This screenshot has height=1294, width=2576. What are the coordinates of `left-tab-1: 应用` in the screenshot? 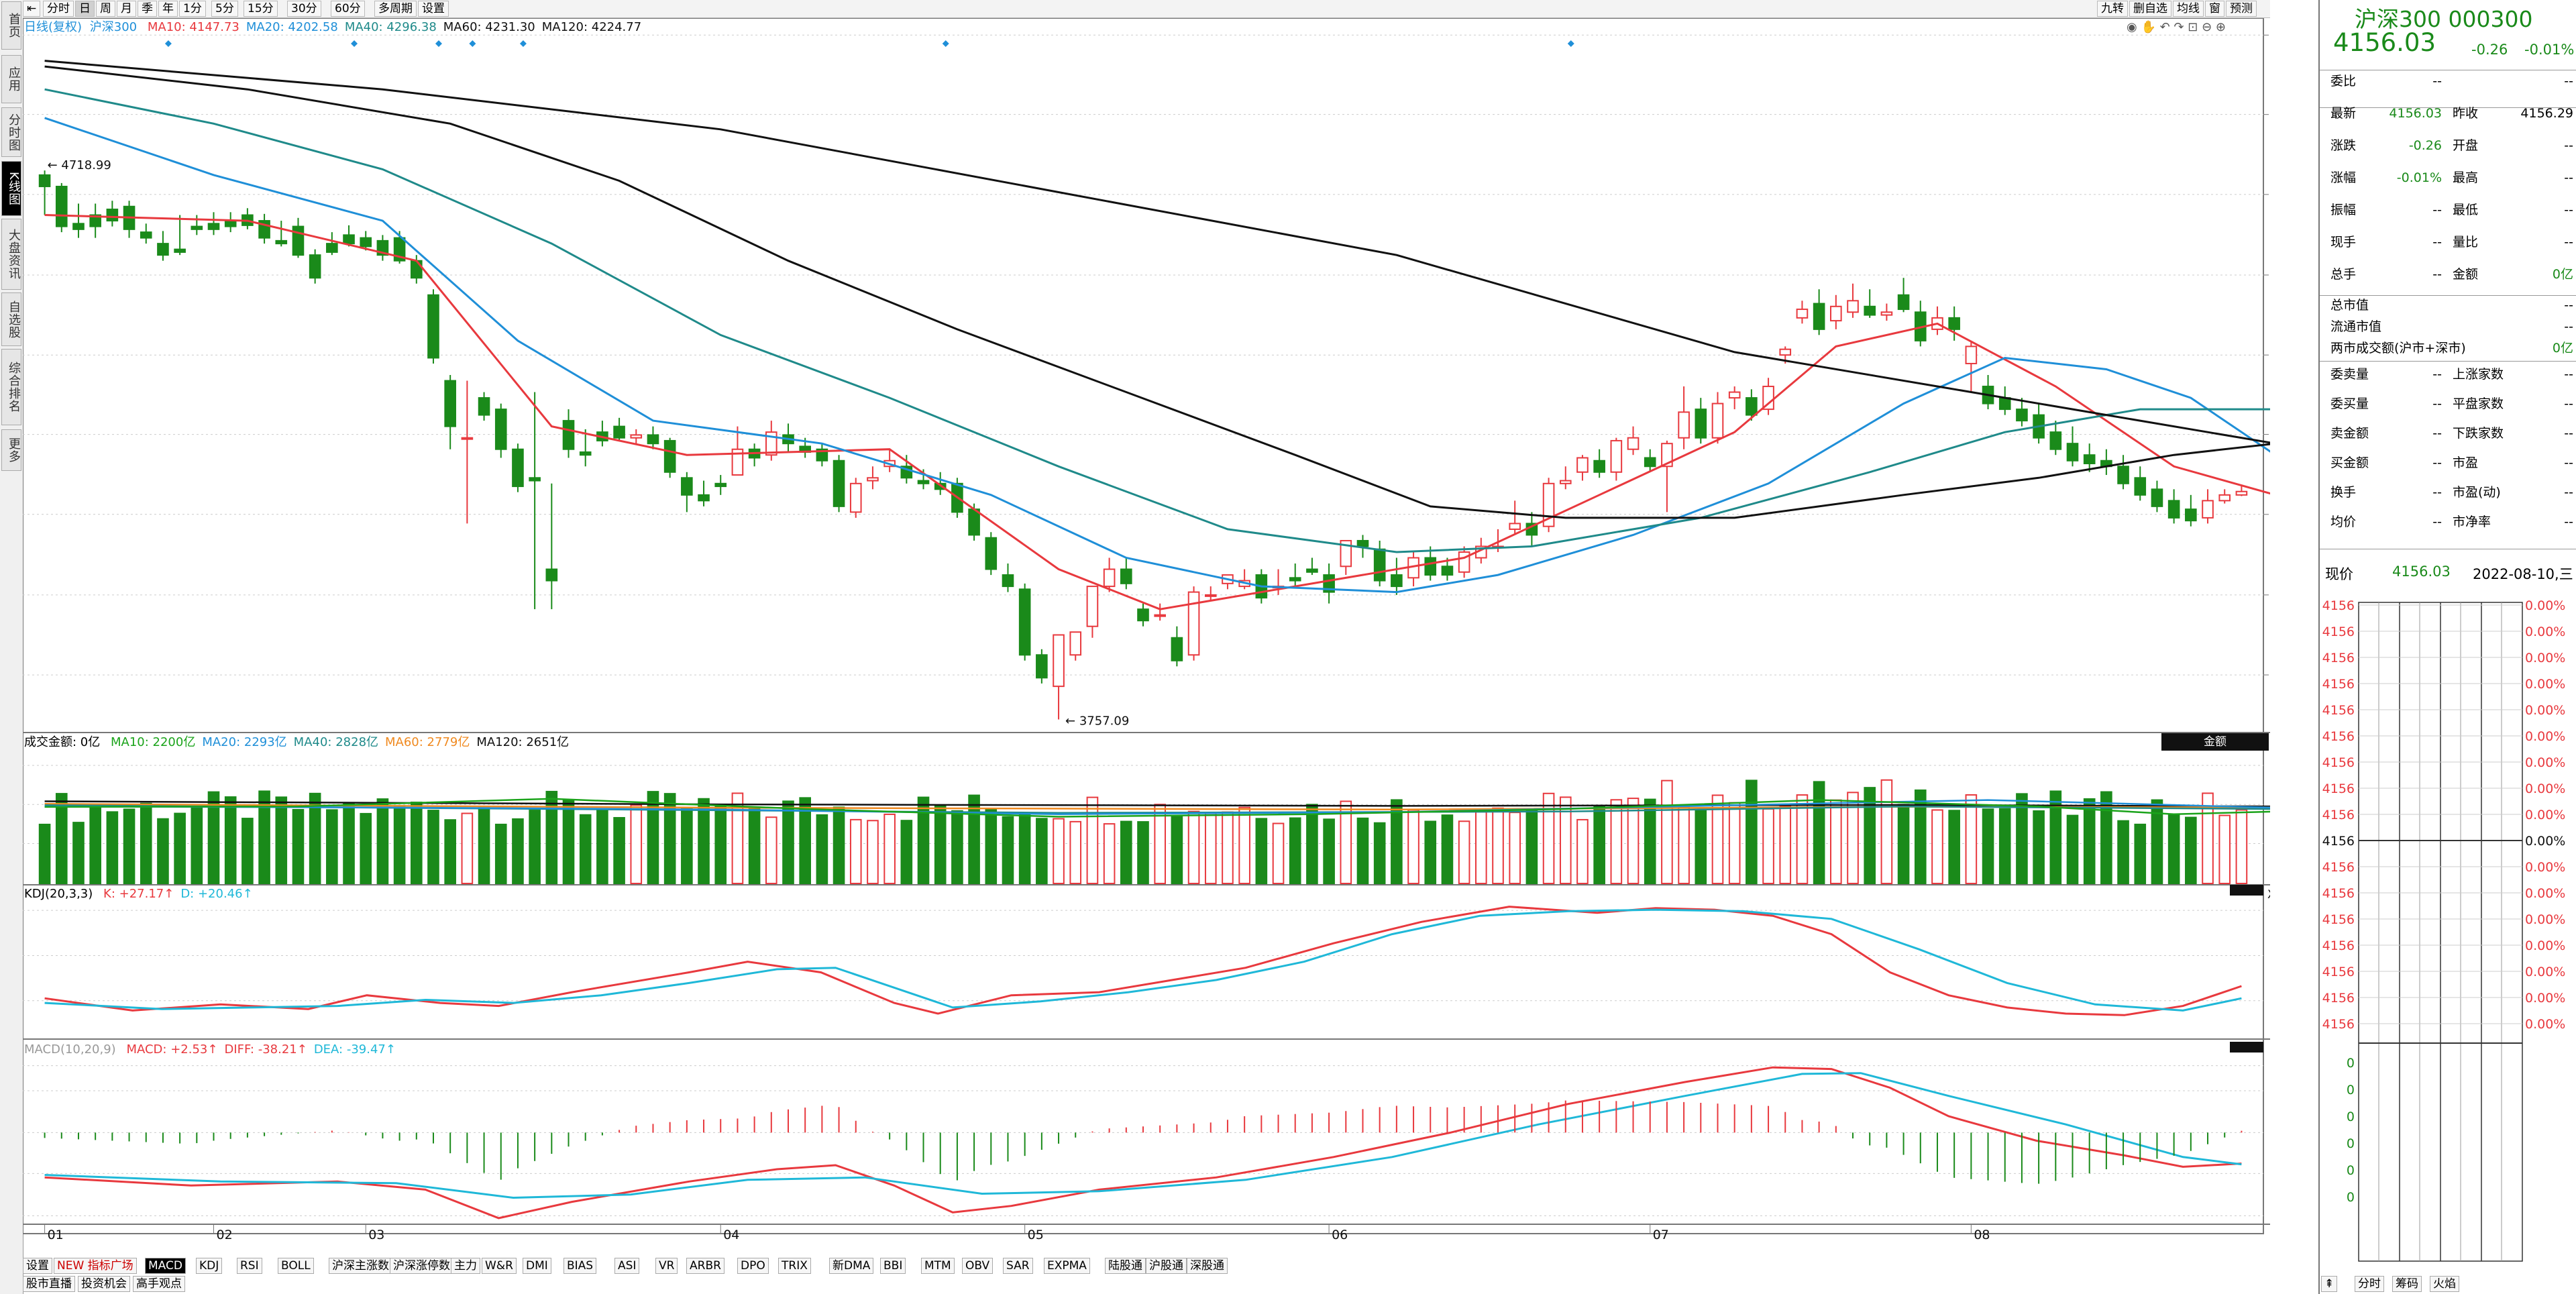 It's located at (11, 79).